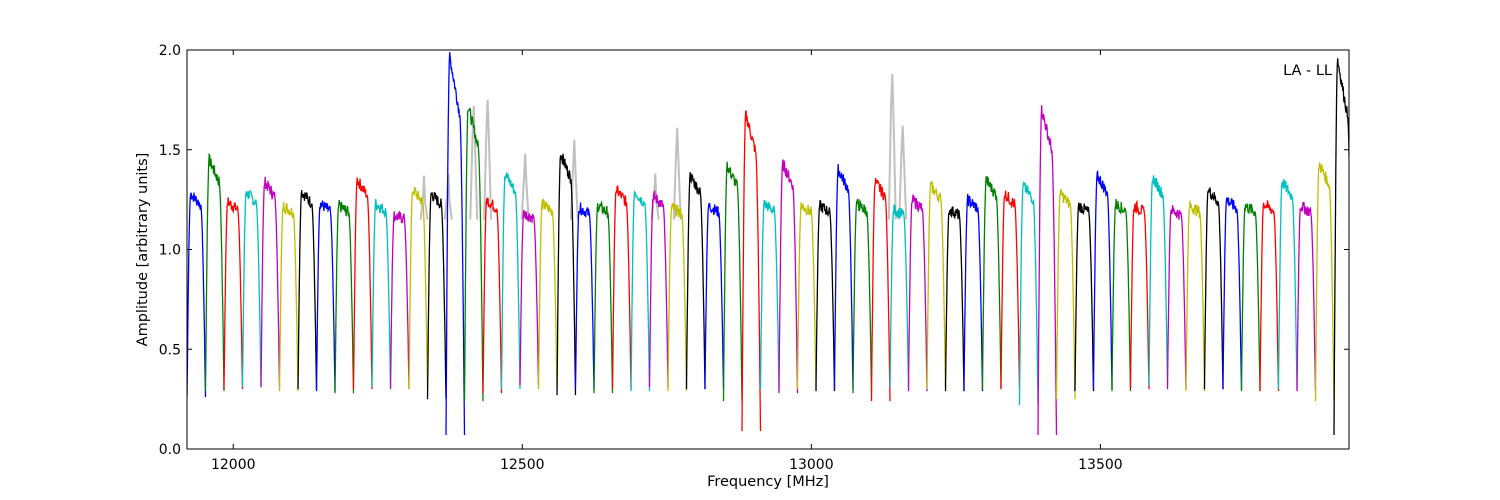  I want to click on x-axis-label: Frequency [MHz], so click(768, 482).